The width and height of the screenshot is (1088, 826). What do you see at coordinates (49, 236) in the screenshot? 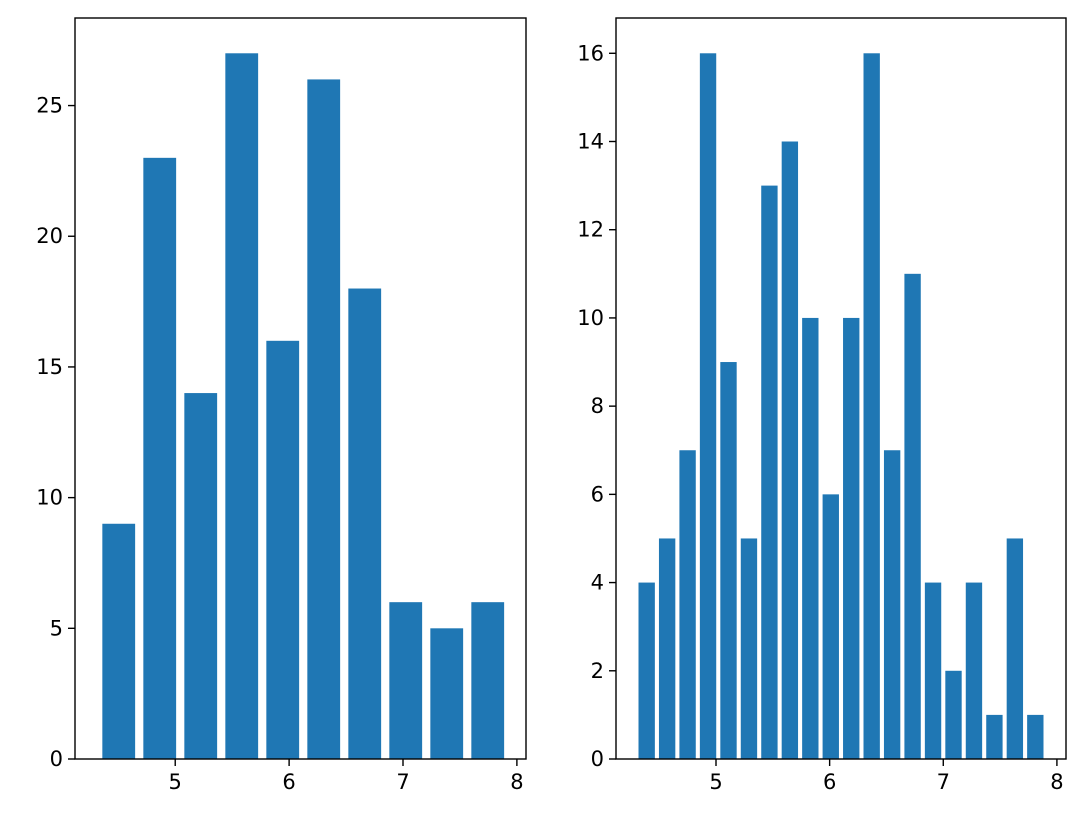
I see `y-tick-label: 20` at bounding box center [49, 236].